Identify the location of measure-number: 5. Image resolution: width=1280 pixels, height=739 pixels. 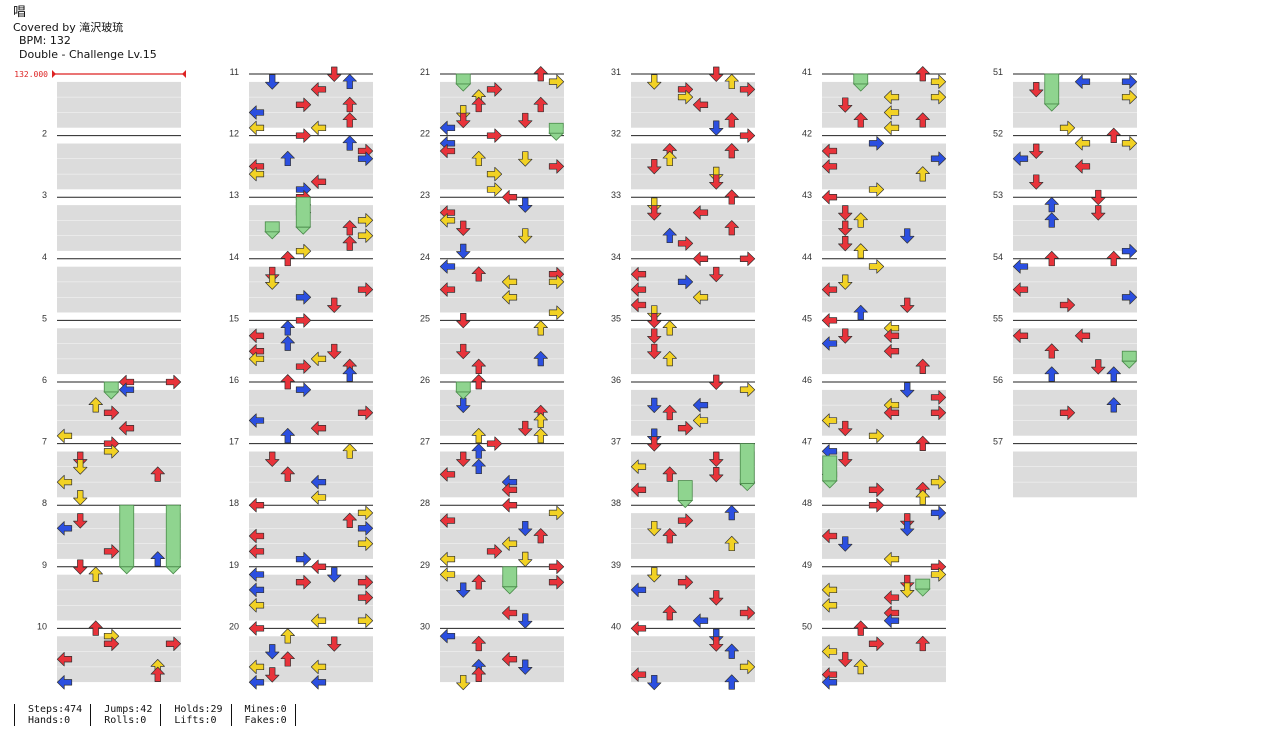
(44, 318).